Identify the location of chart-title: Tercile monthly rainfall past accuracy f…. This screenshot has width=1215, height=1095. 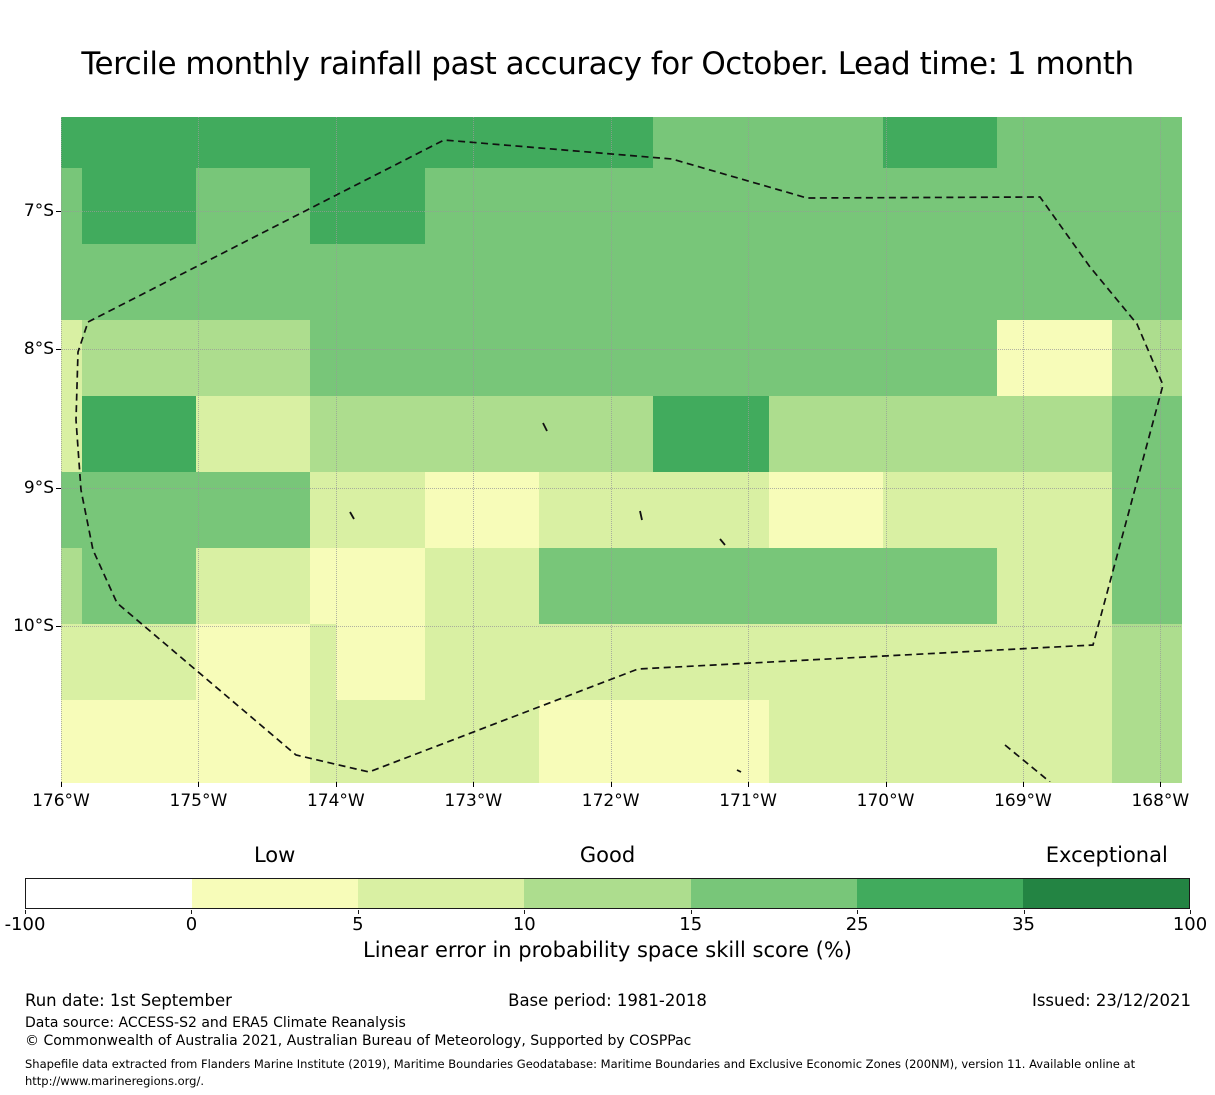
(607, 64).